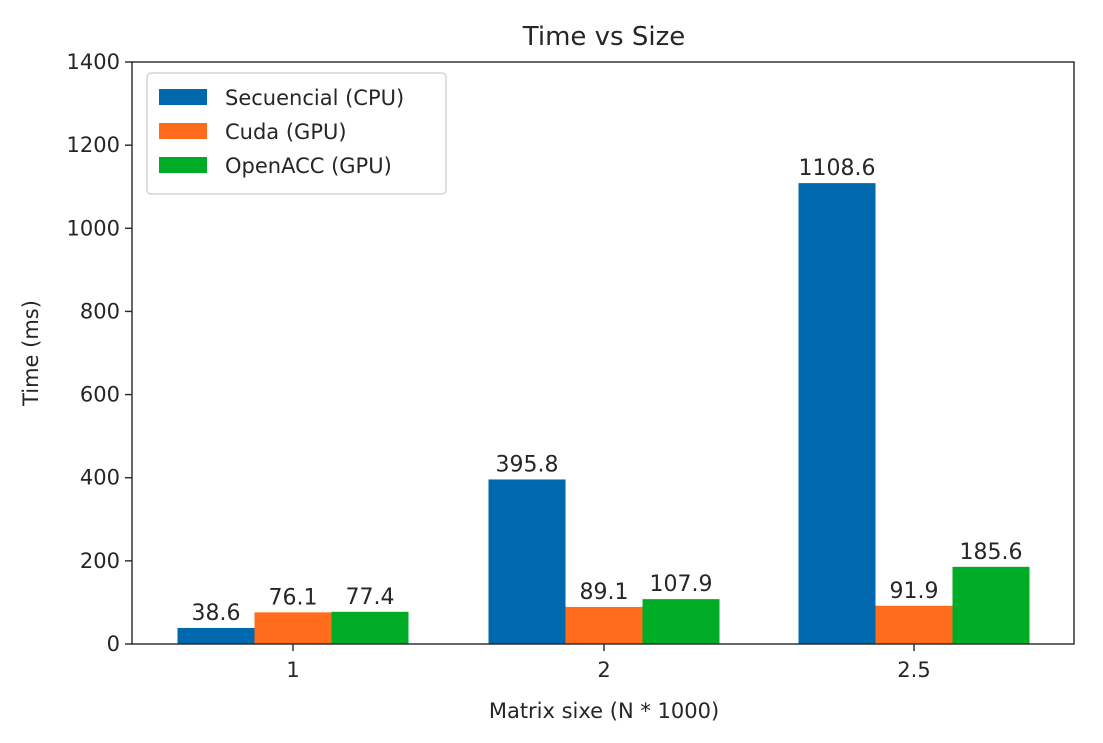  I want to click on x-axis-label: Matrix sixe (N * 1000), so click(604, 711).